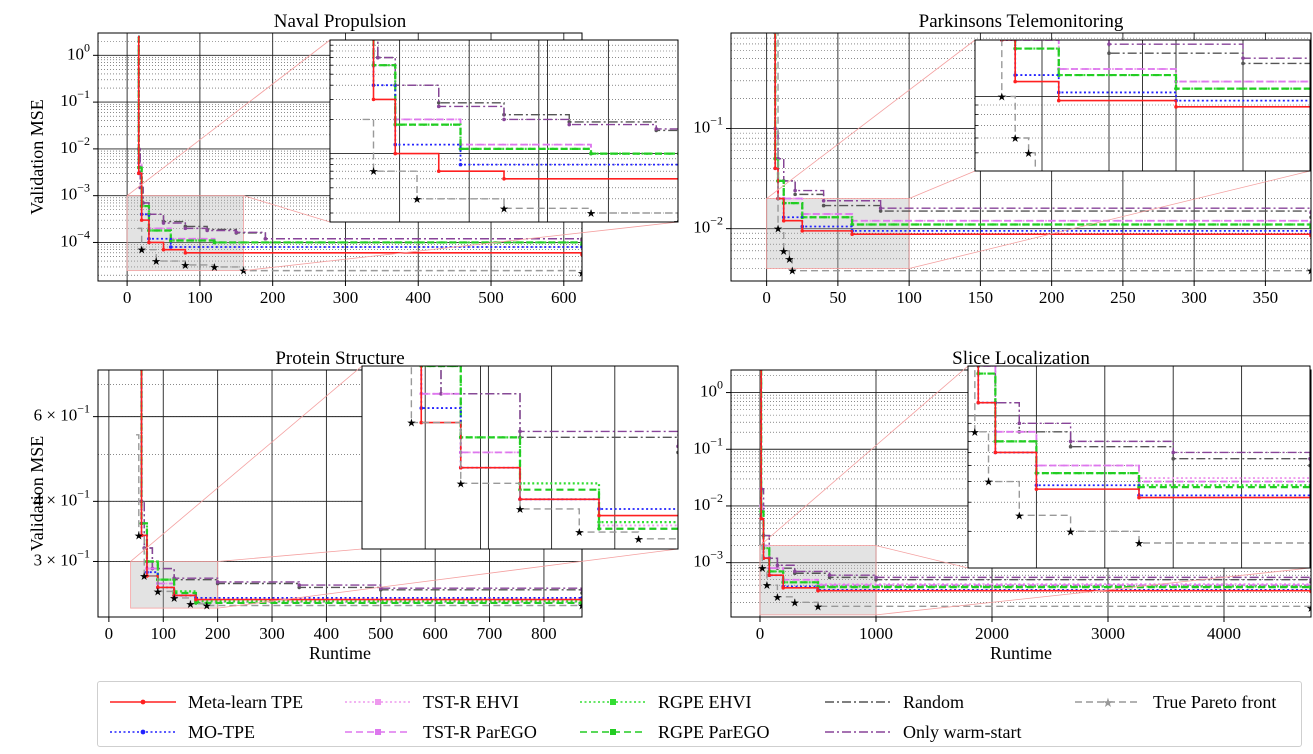 The width and height of the screenshot is (1313, 754). I want to click on legend-item-true-pareto-front: ★ True Pareto front, so click(1174, 702).